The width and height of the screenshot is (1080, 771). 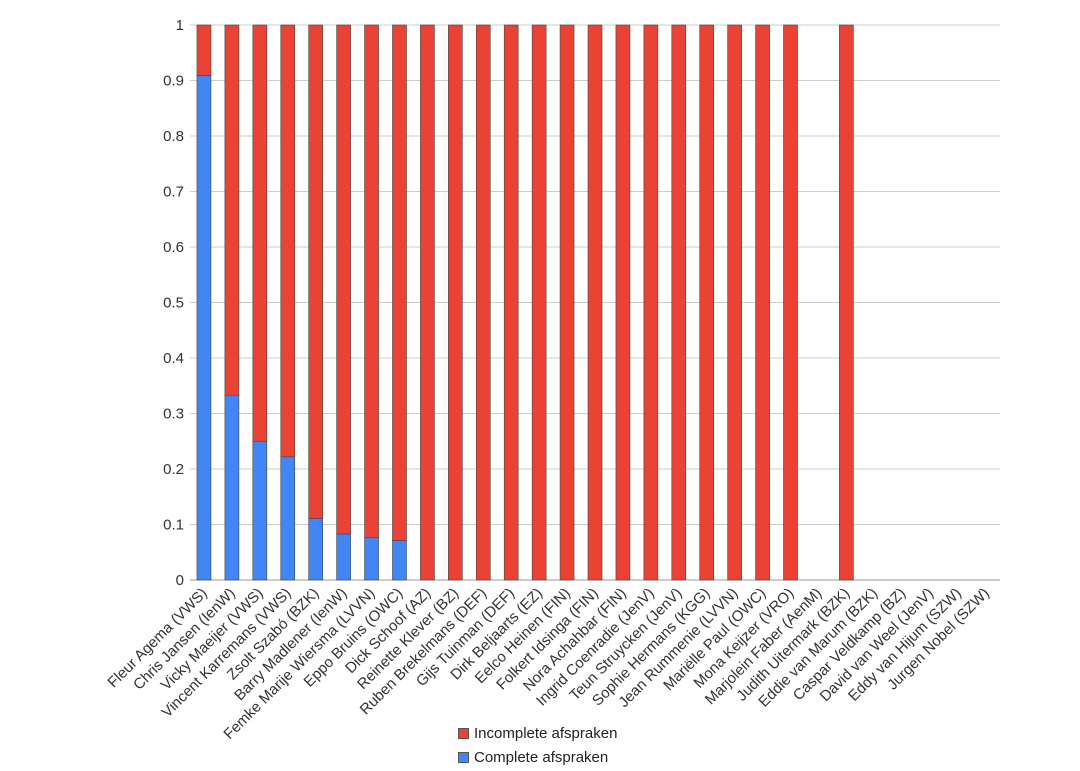 I want to click on y-tick-label: 0.6, so click(x=173, y=247).